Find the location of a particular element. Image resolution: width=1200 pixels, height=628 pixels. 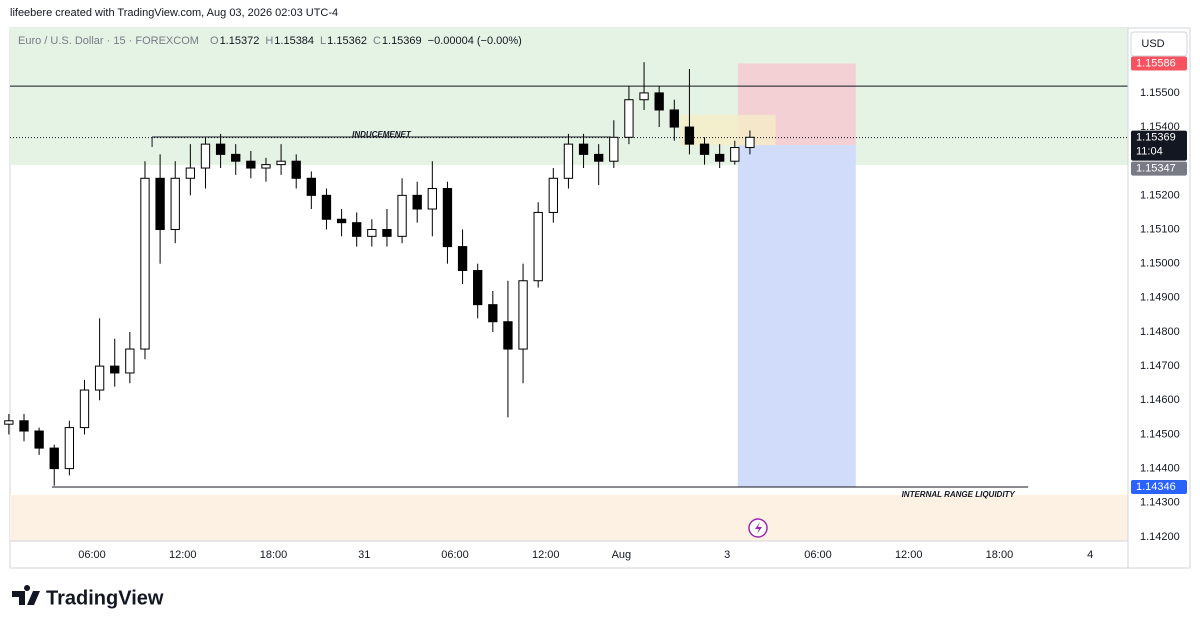

highlight-box is located at coordinates (728, 130).